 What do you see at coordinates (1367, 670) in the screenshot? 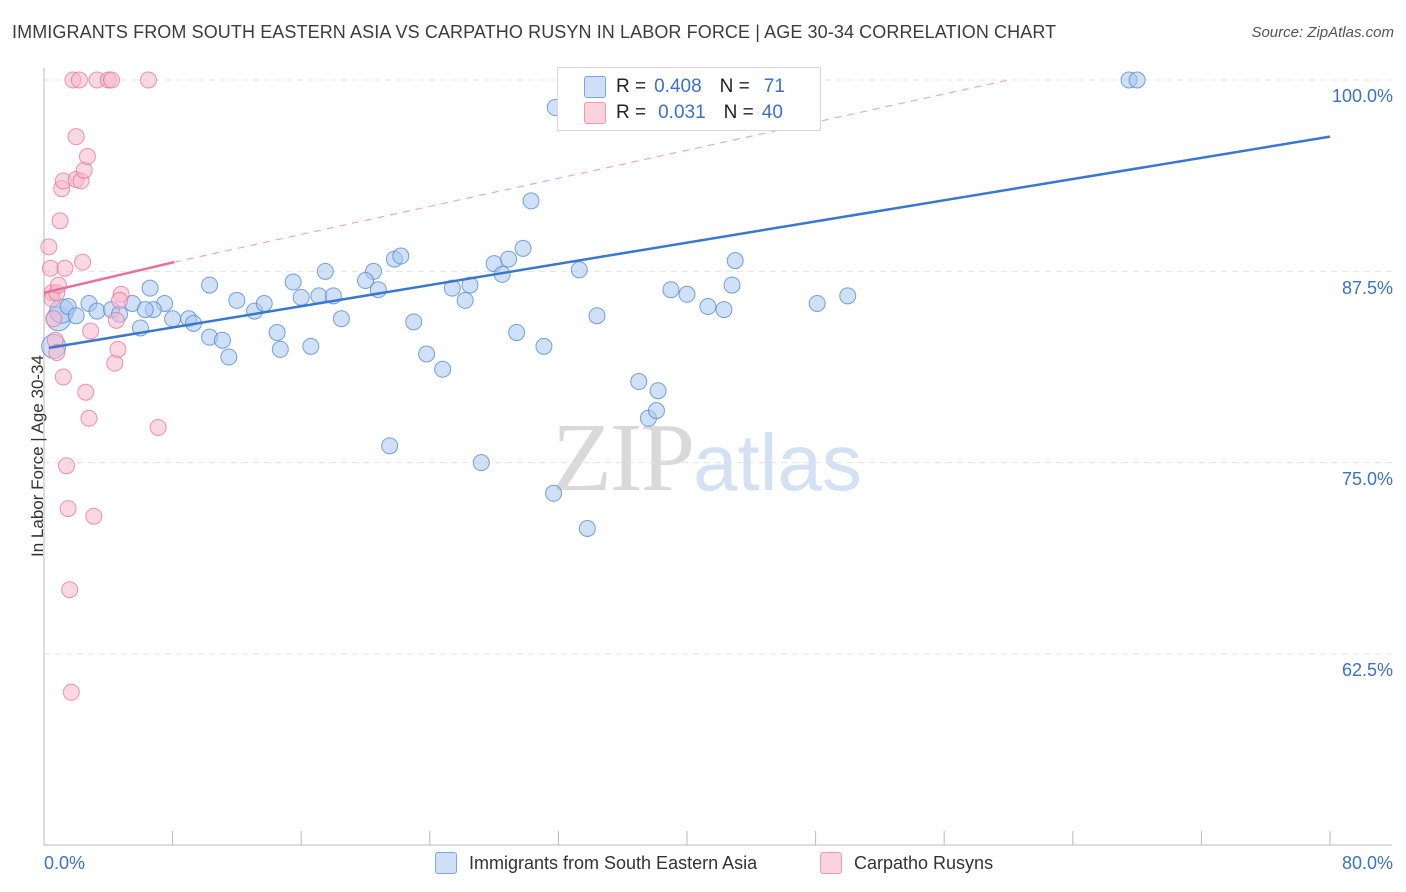
I see `y-tick-label-62-5: 62.5%` at bounding box center [1367, 670].